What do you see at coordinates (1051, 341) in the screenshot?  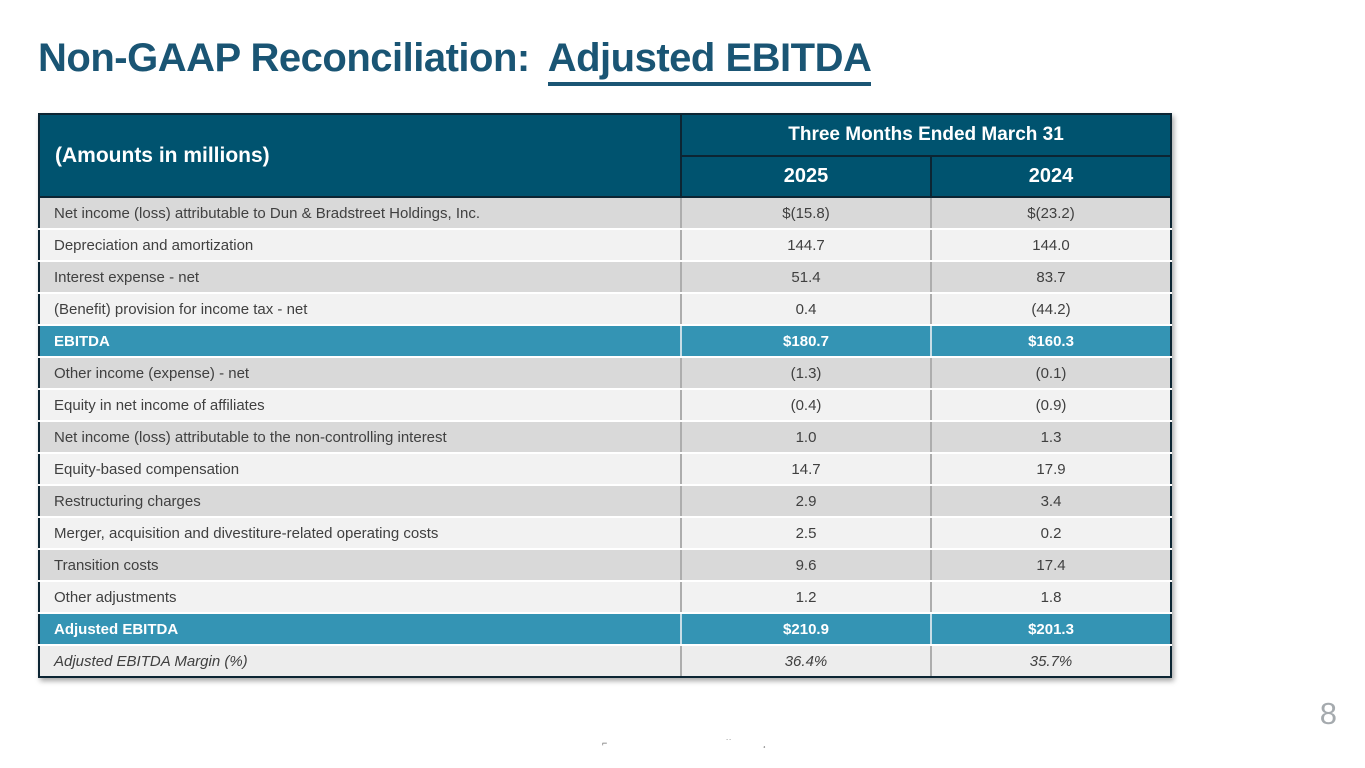 I see `value-2024: $160.3` at bounding box center [1051, 341].